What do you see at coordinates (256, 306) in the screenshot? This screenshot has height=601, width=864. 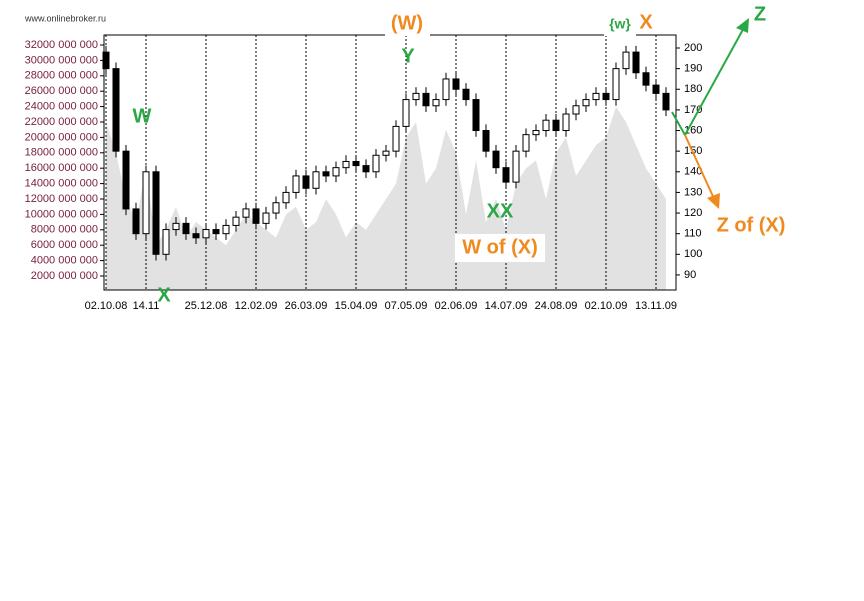 I see `x-tick-label: 12.02.09` at bounding box center [256, 306].